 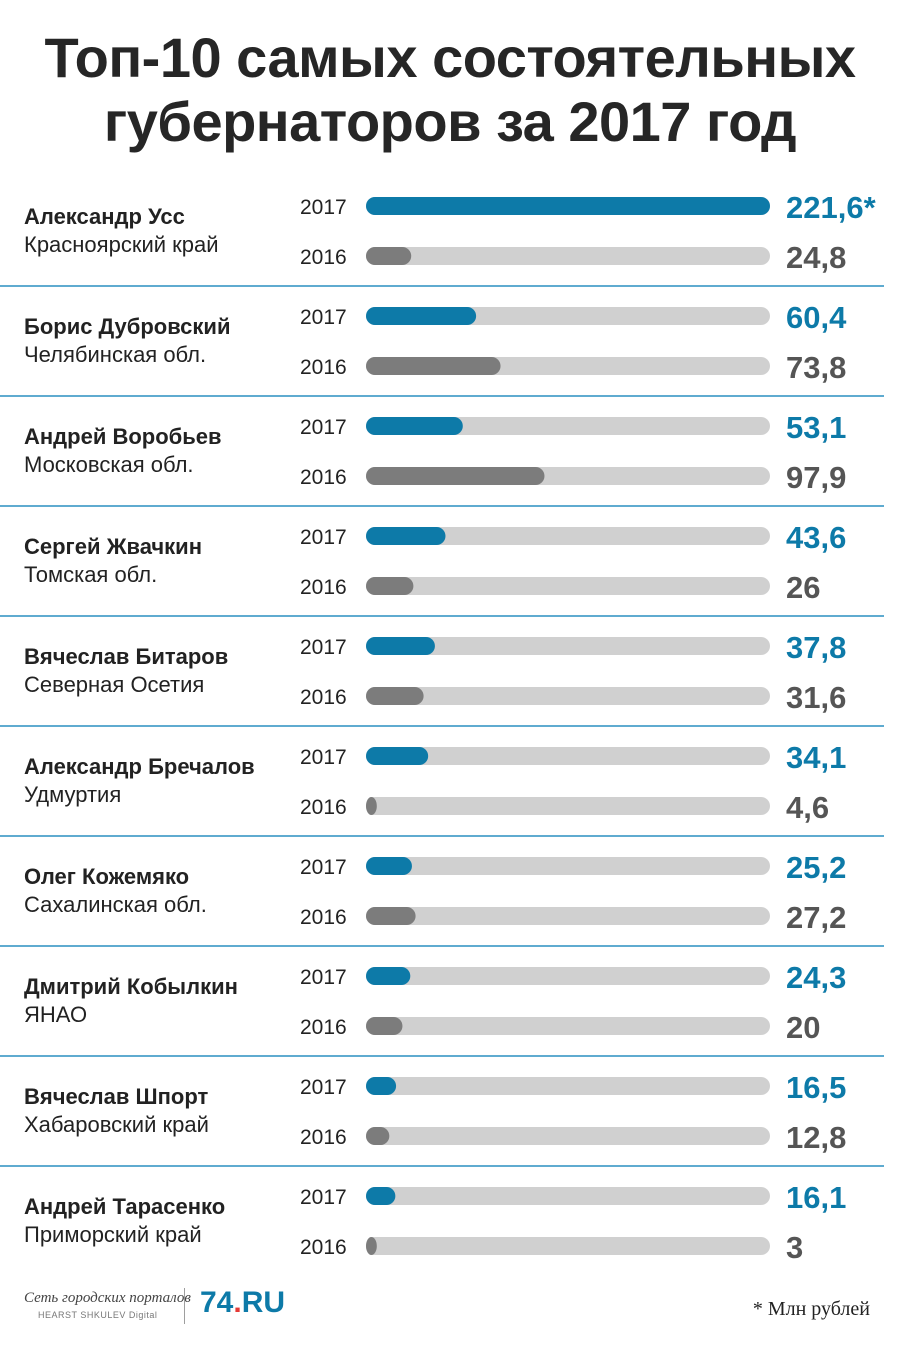 I want to click on value-label-2017: 43,6, so click(x=816, y=537).